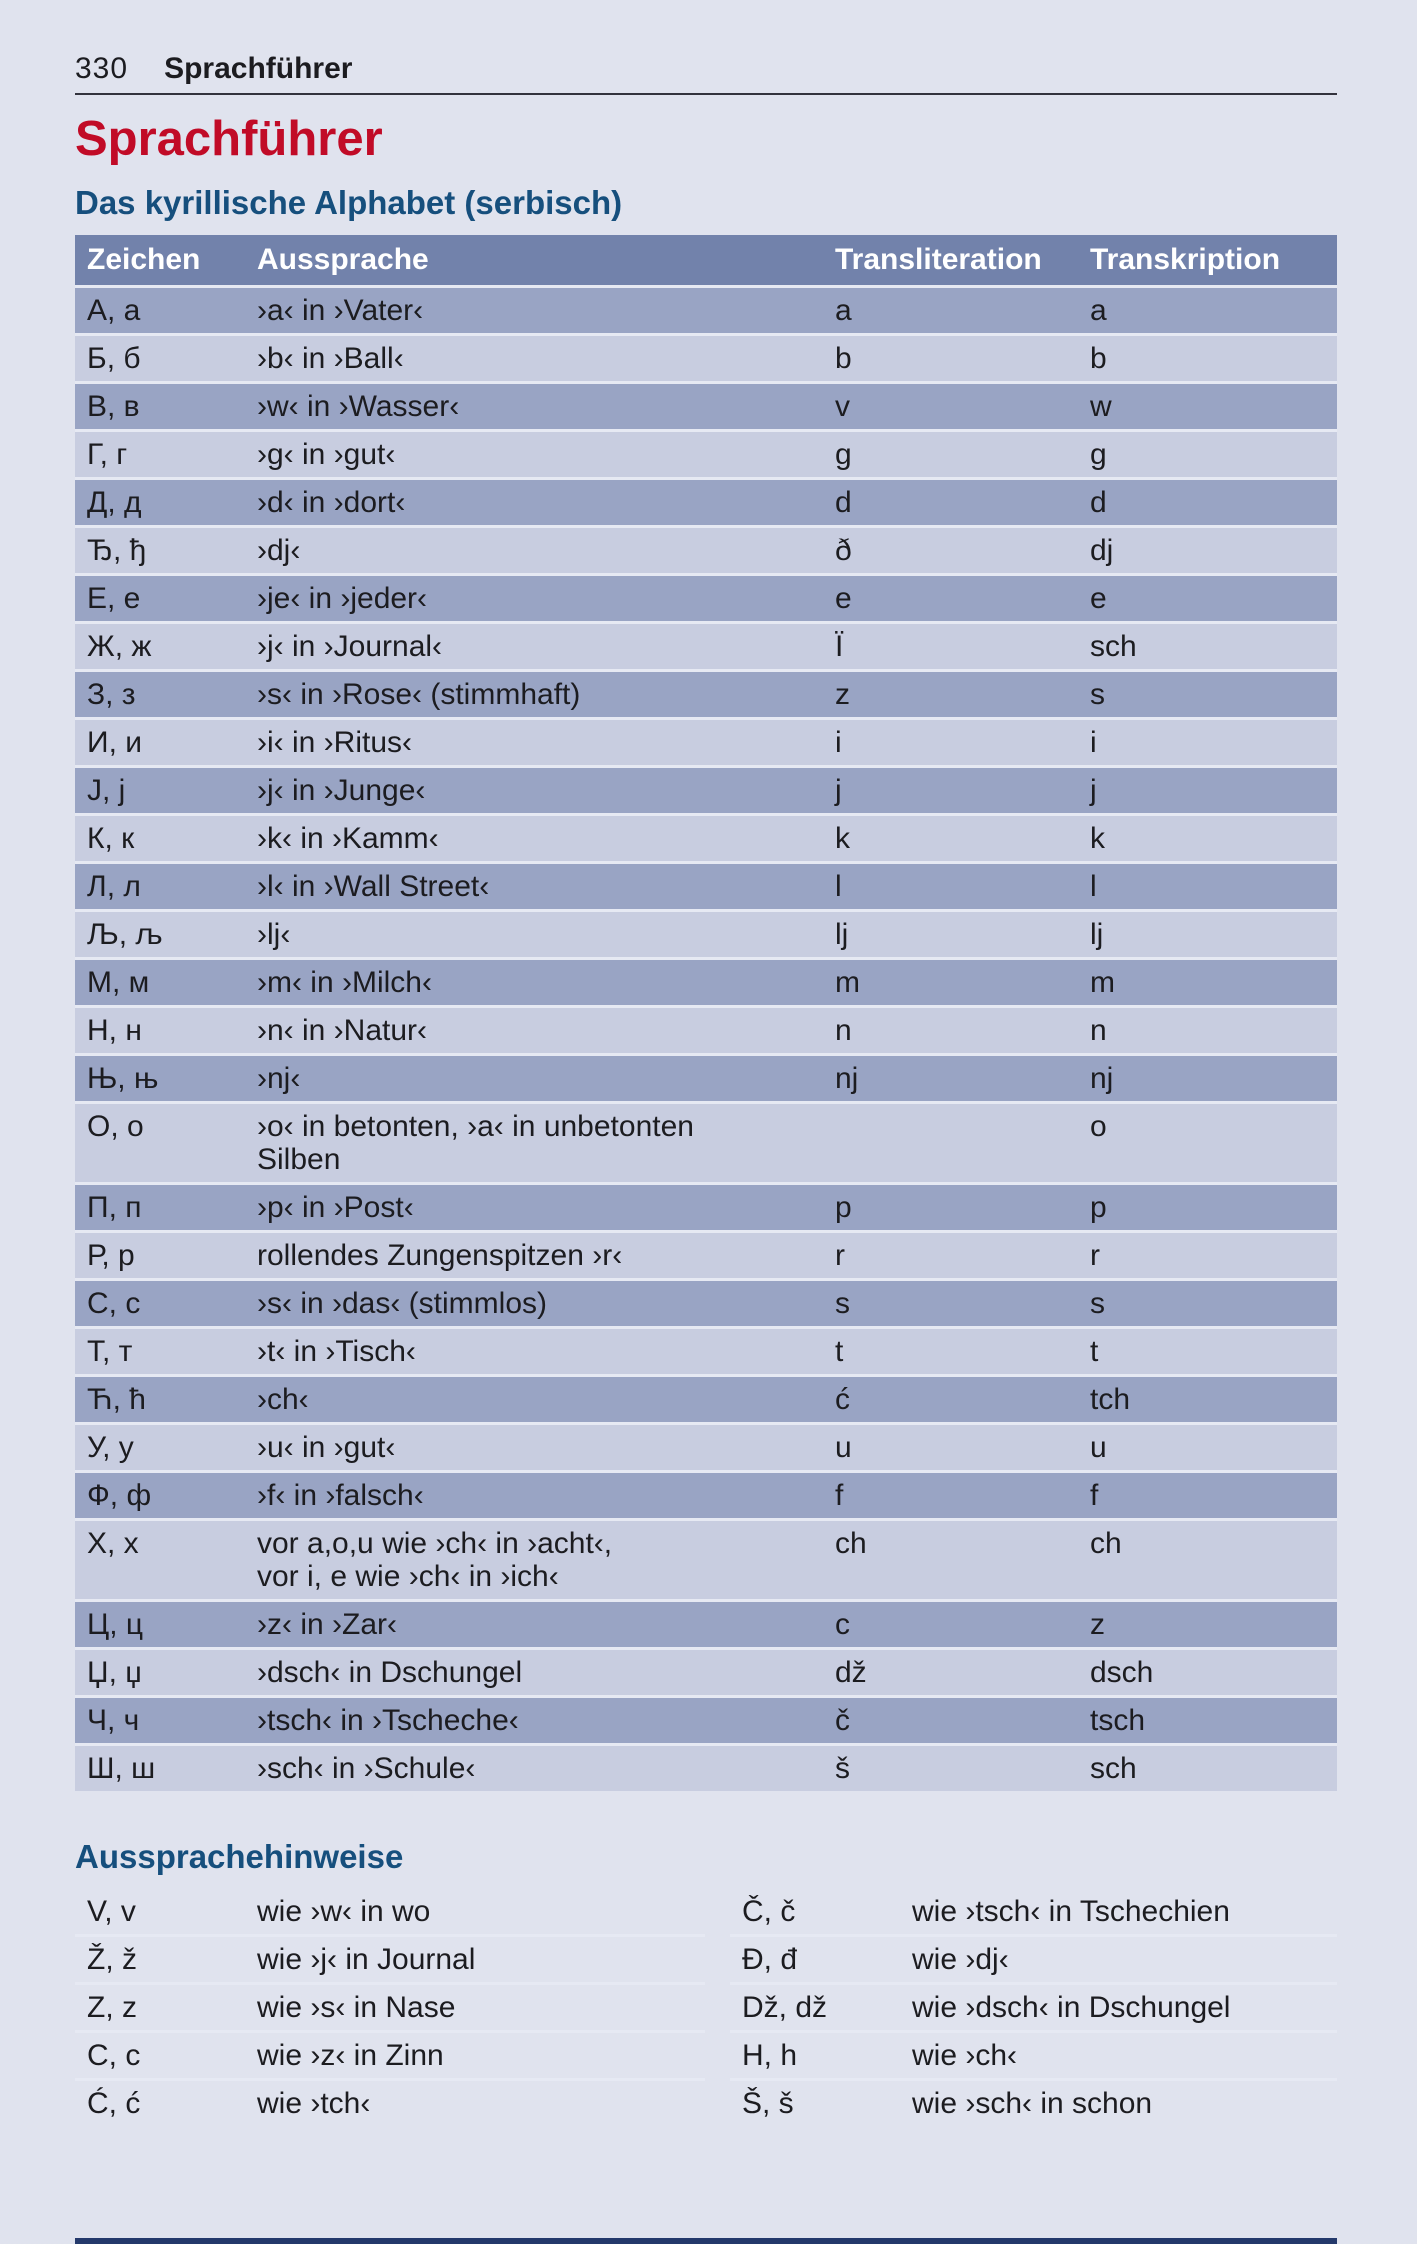 The image size is (1417, 2244). I want to click on cell-zeichen: Њ, њ, so click(123, 1078).